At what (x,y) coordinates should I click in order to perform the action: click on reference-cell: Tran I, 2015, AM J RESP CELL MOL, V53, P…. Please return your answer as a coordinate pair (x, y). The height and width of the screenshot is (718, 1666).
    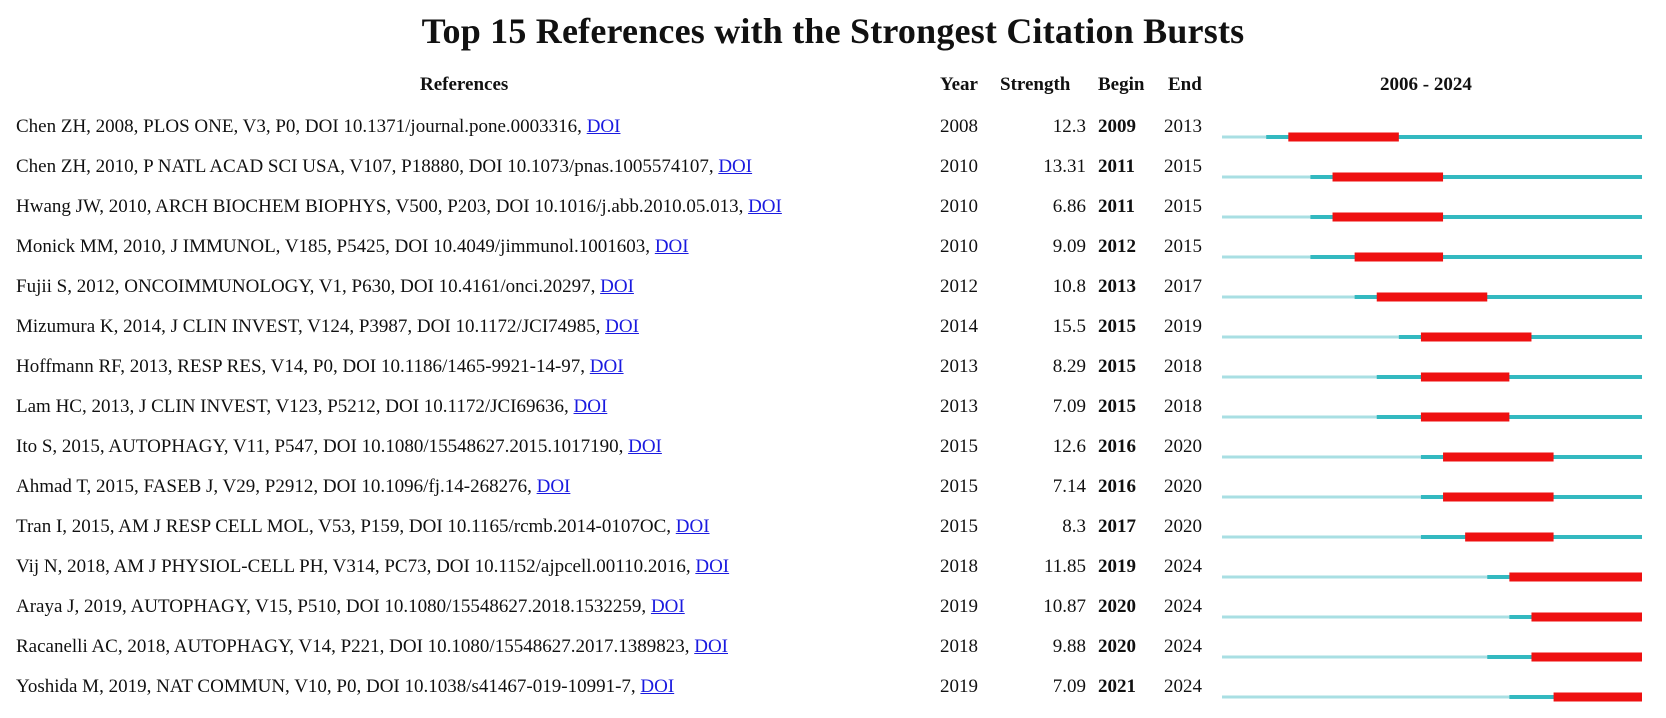
    Looking at the image, I should click on (363, 527).